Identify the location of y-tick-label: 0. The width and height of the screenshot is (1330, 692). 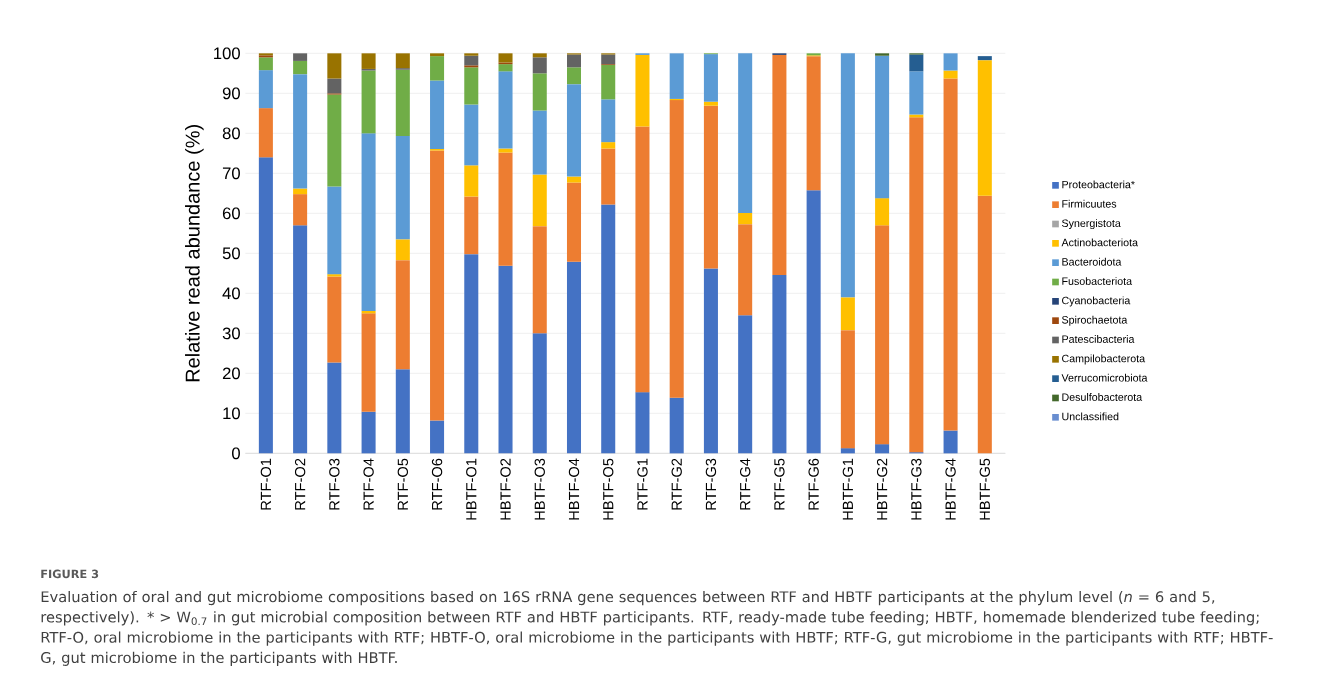
(236, 453).